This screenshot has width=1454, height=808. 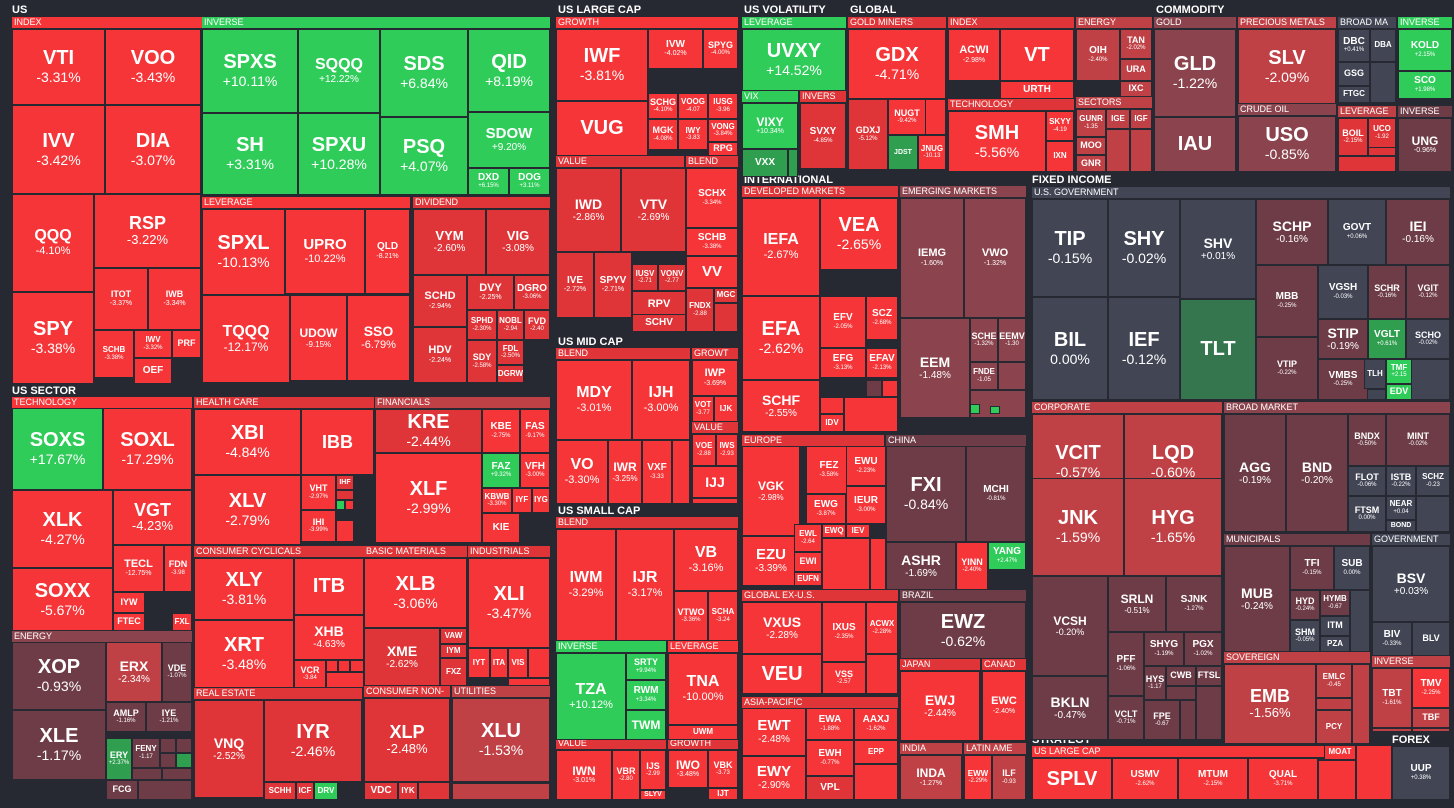 I want to click on etf-tile: SHV +0.01%, so click(x=1218, y=249).